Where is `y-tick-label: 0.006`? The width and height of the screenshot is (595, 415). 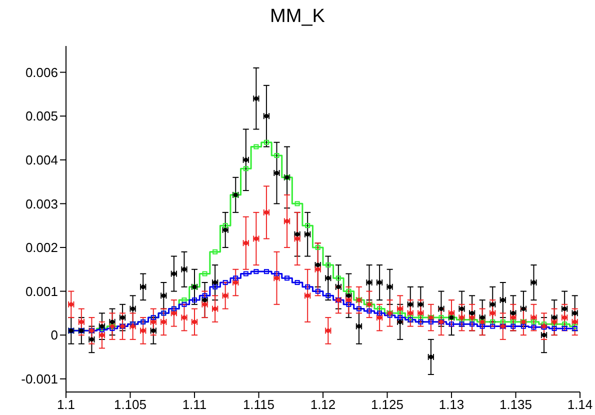
y-tick-label: 0.006 is located at coordinates (41, 72).